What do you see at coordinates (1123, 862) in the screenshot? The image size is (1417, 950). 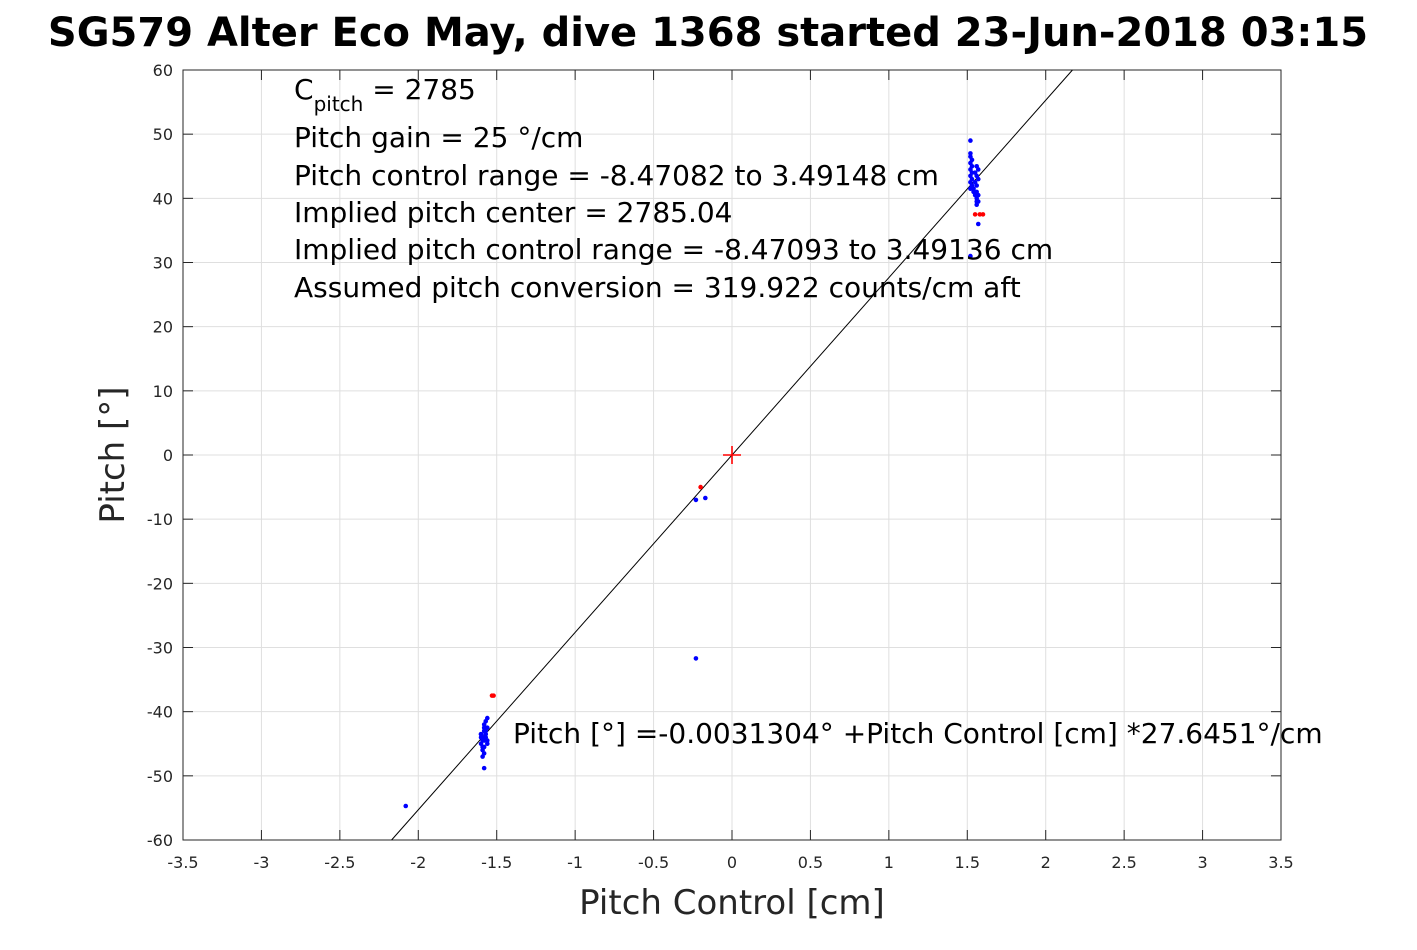 I see `x-tick-label: 2.5` at bounding box center [1123, 862].